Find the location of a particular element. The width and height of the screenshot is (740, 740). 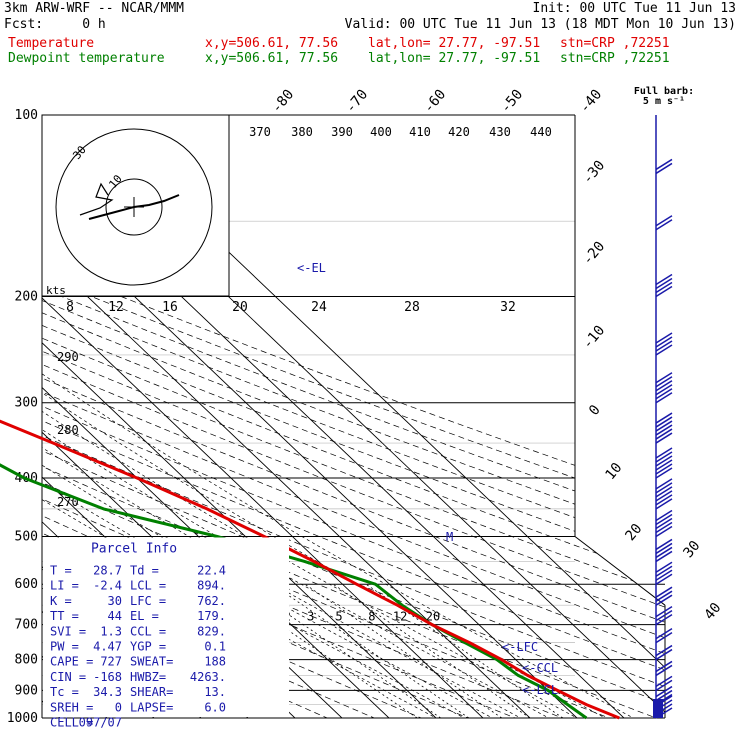

parcel-field-label: YGP = is located at coordinates (148, 646).